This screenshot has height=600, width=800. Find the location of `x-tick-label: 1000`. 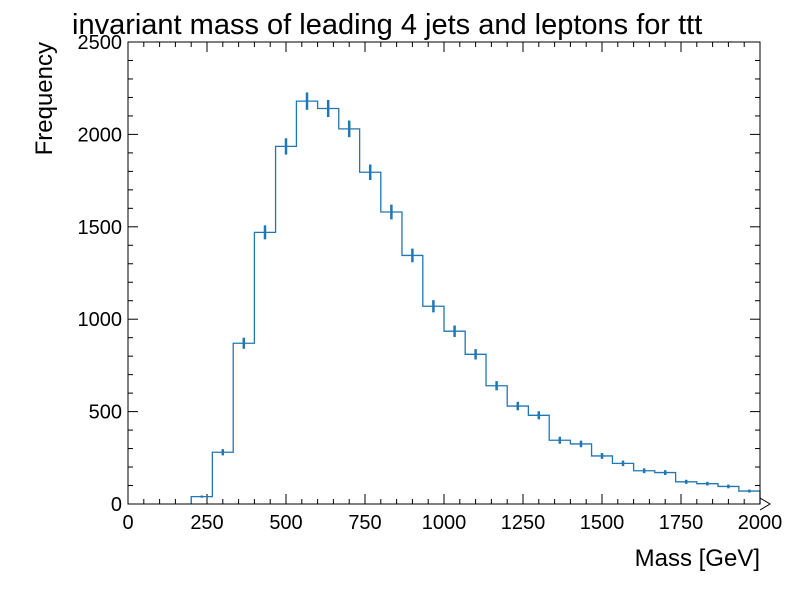

x-tick-label: 1000 is located at coordinates (444, 523).